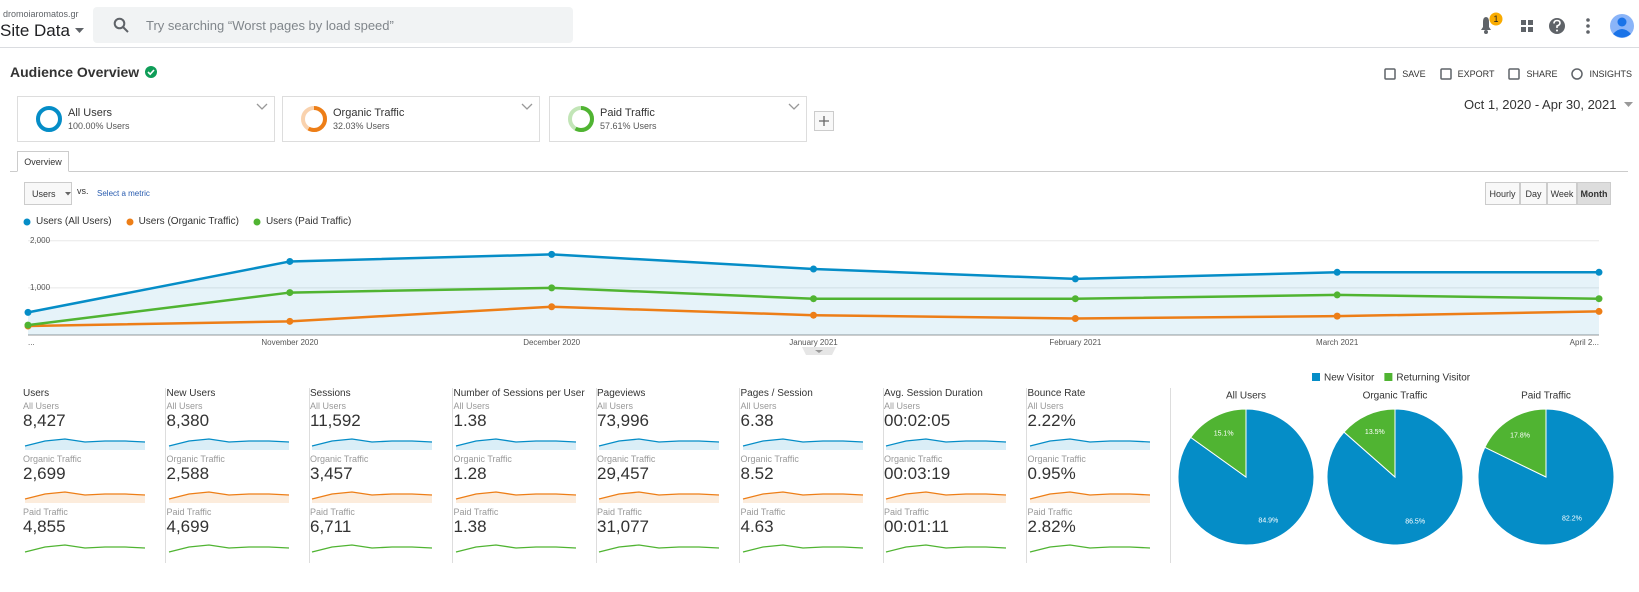 This screenshot has height=592, width=1639. What do you see at coordinates (1594, 193) in the screenshot?
I see `granularity-button: Month` at bounding box center [1594, 193].